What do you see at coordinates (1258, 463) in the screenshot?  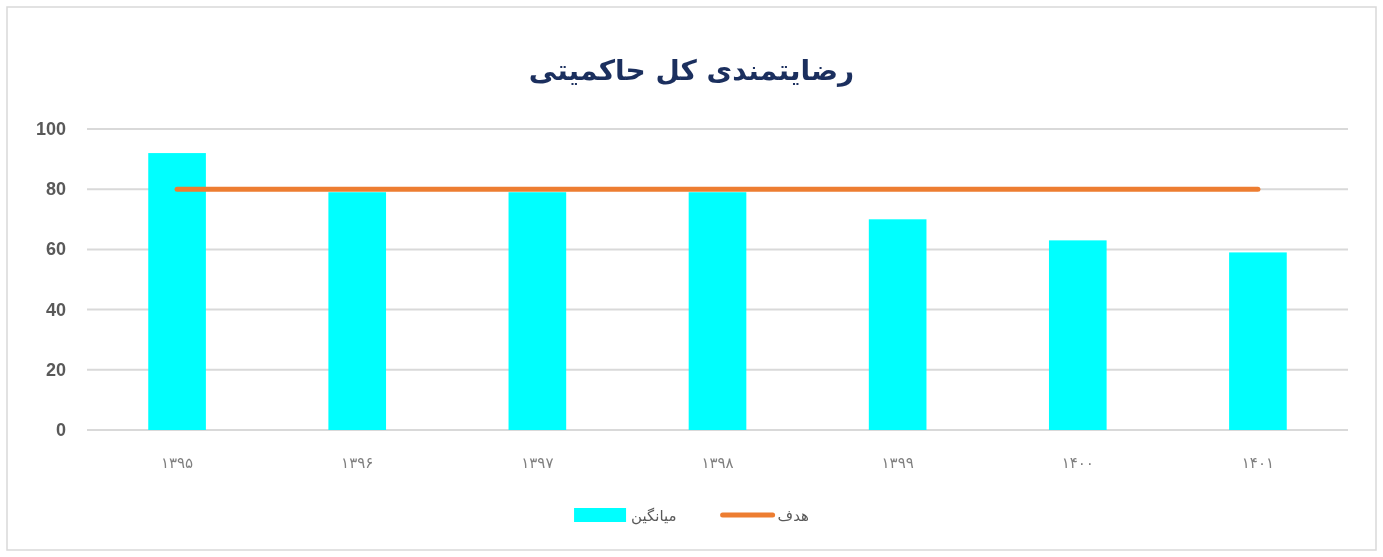 I see `x-tick-label: ۱۴۰۱` at bounding box center [1258, 463].